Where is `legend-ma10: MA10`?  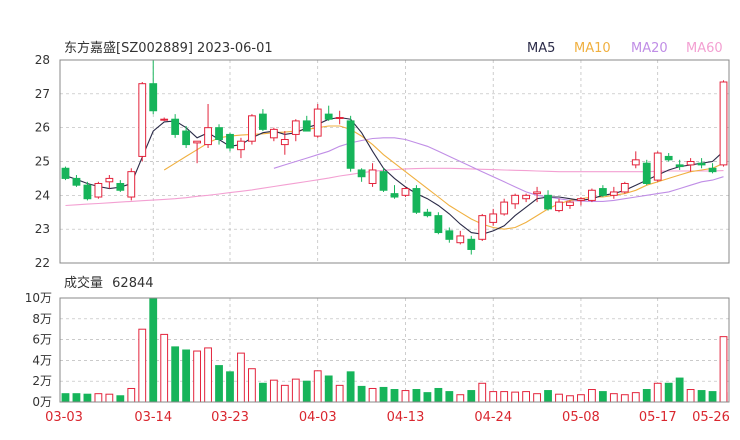
legend-ma10: MA10 is located at coordinates (592, 48).